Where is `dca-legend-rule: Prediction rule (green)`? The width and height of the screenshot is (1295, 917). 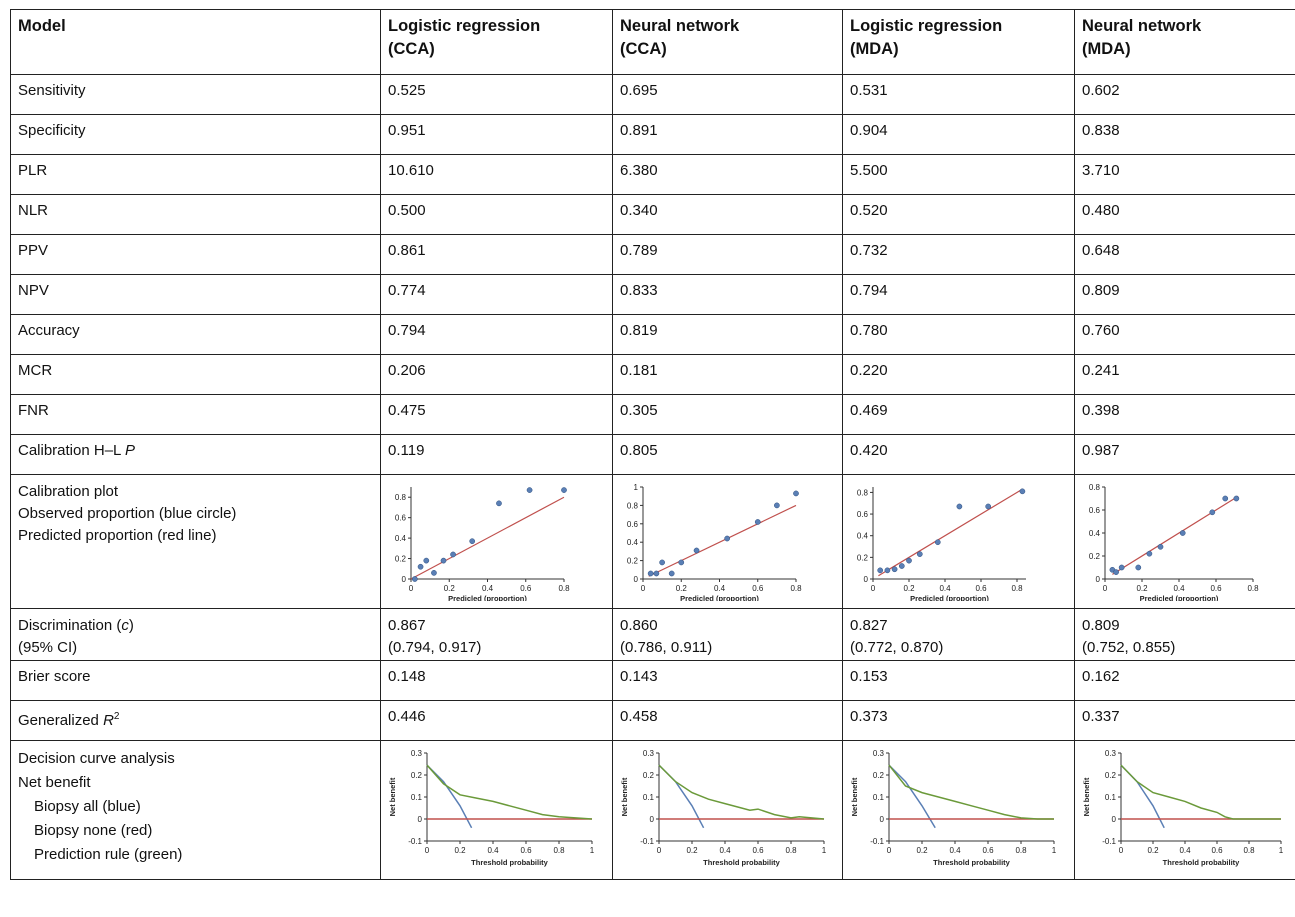 dca-legend-rule: Prediction rule (green) is located at coordinates (108, 854).